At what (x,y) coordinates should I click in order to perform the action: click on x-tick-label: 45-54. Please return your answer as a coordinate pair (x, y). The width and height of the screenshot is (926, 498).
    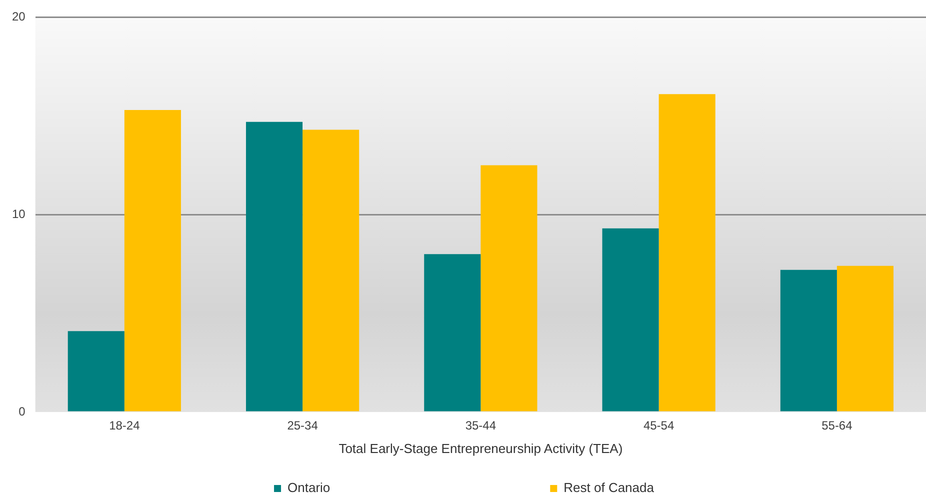
    Looking at the image, I should click on (658, 425).